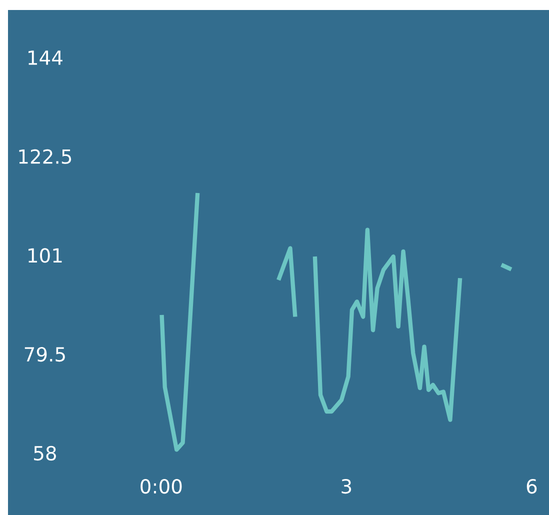 The width and height of the screenshot is (549, 515). What do you see at coordinates (347, 486) in the screenshot?
I see `x-tick-label: 3` at bounding box center [347, 486].